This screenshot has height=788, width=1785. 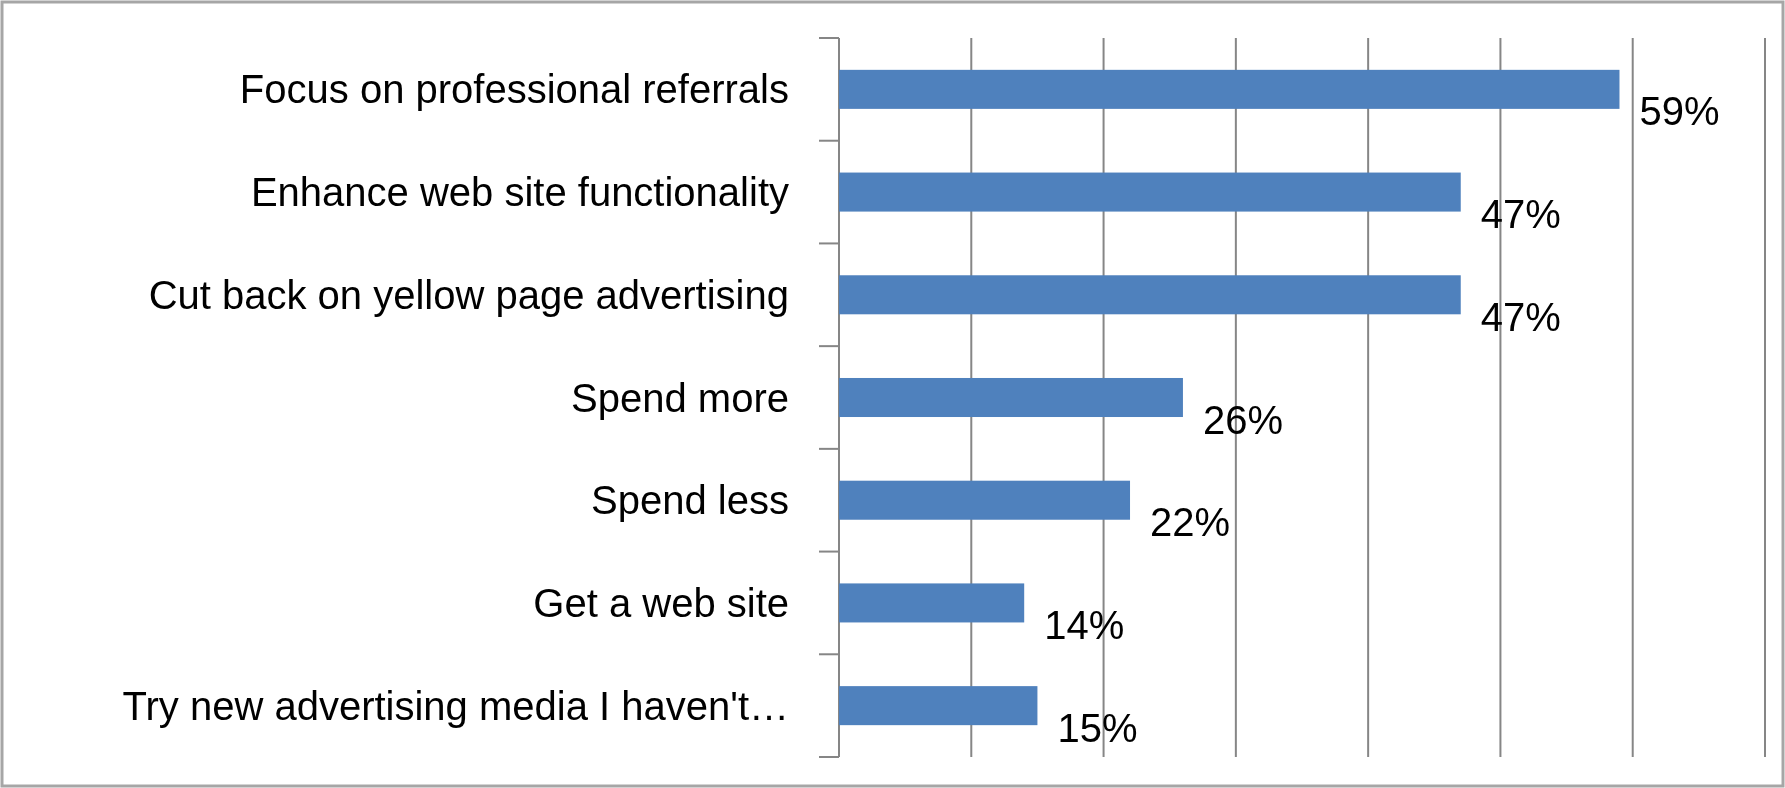 I want to click on data-label: 15%, so click(x=1097, y=727).